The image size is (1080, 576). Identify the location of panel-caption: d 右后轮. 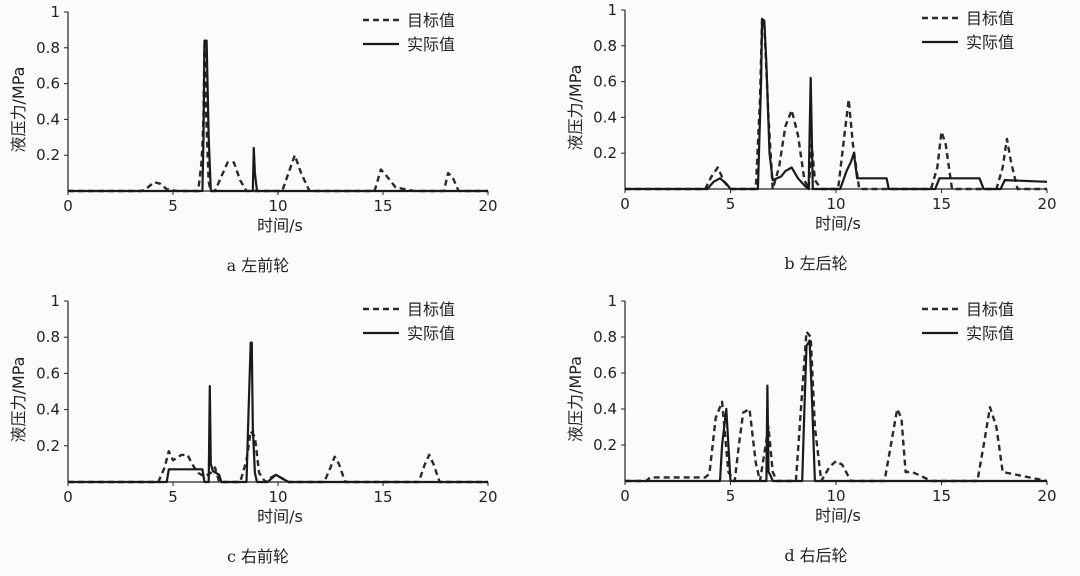
(815, 555).